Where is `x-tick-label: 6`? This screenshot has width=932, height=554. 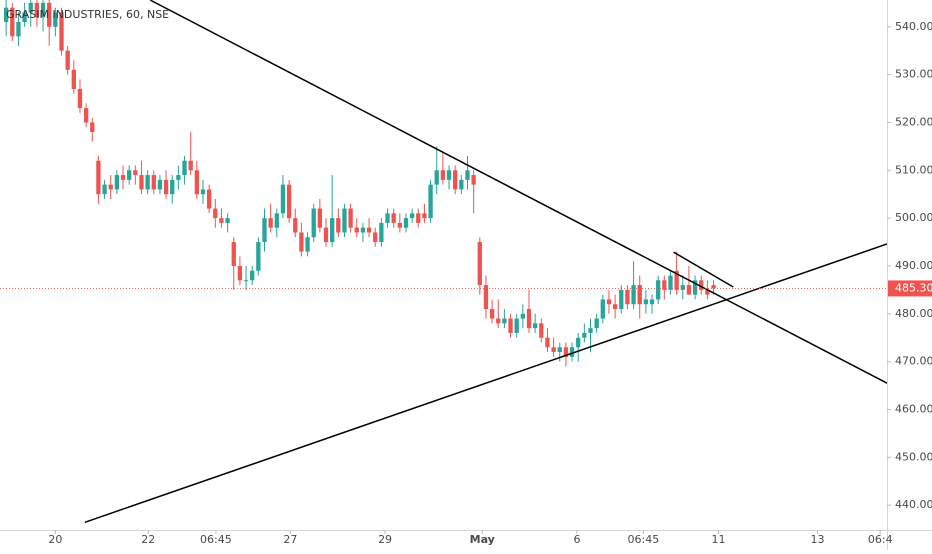 x-tick-label: 6 is located at coordinates (576, 539).